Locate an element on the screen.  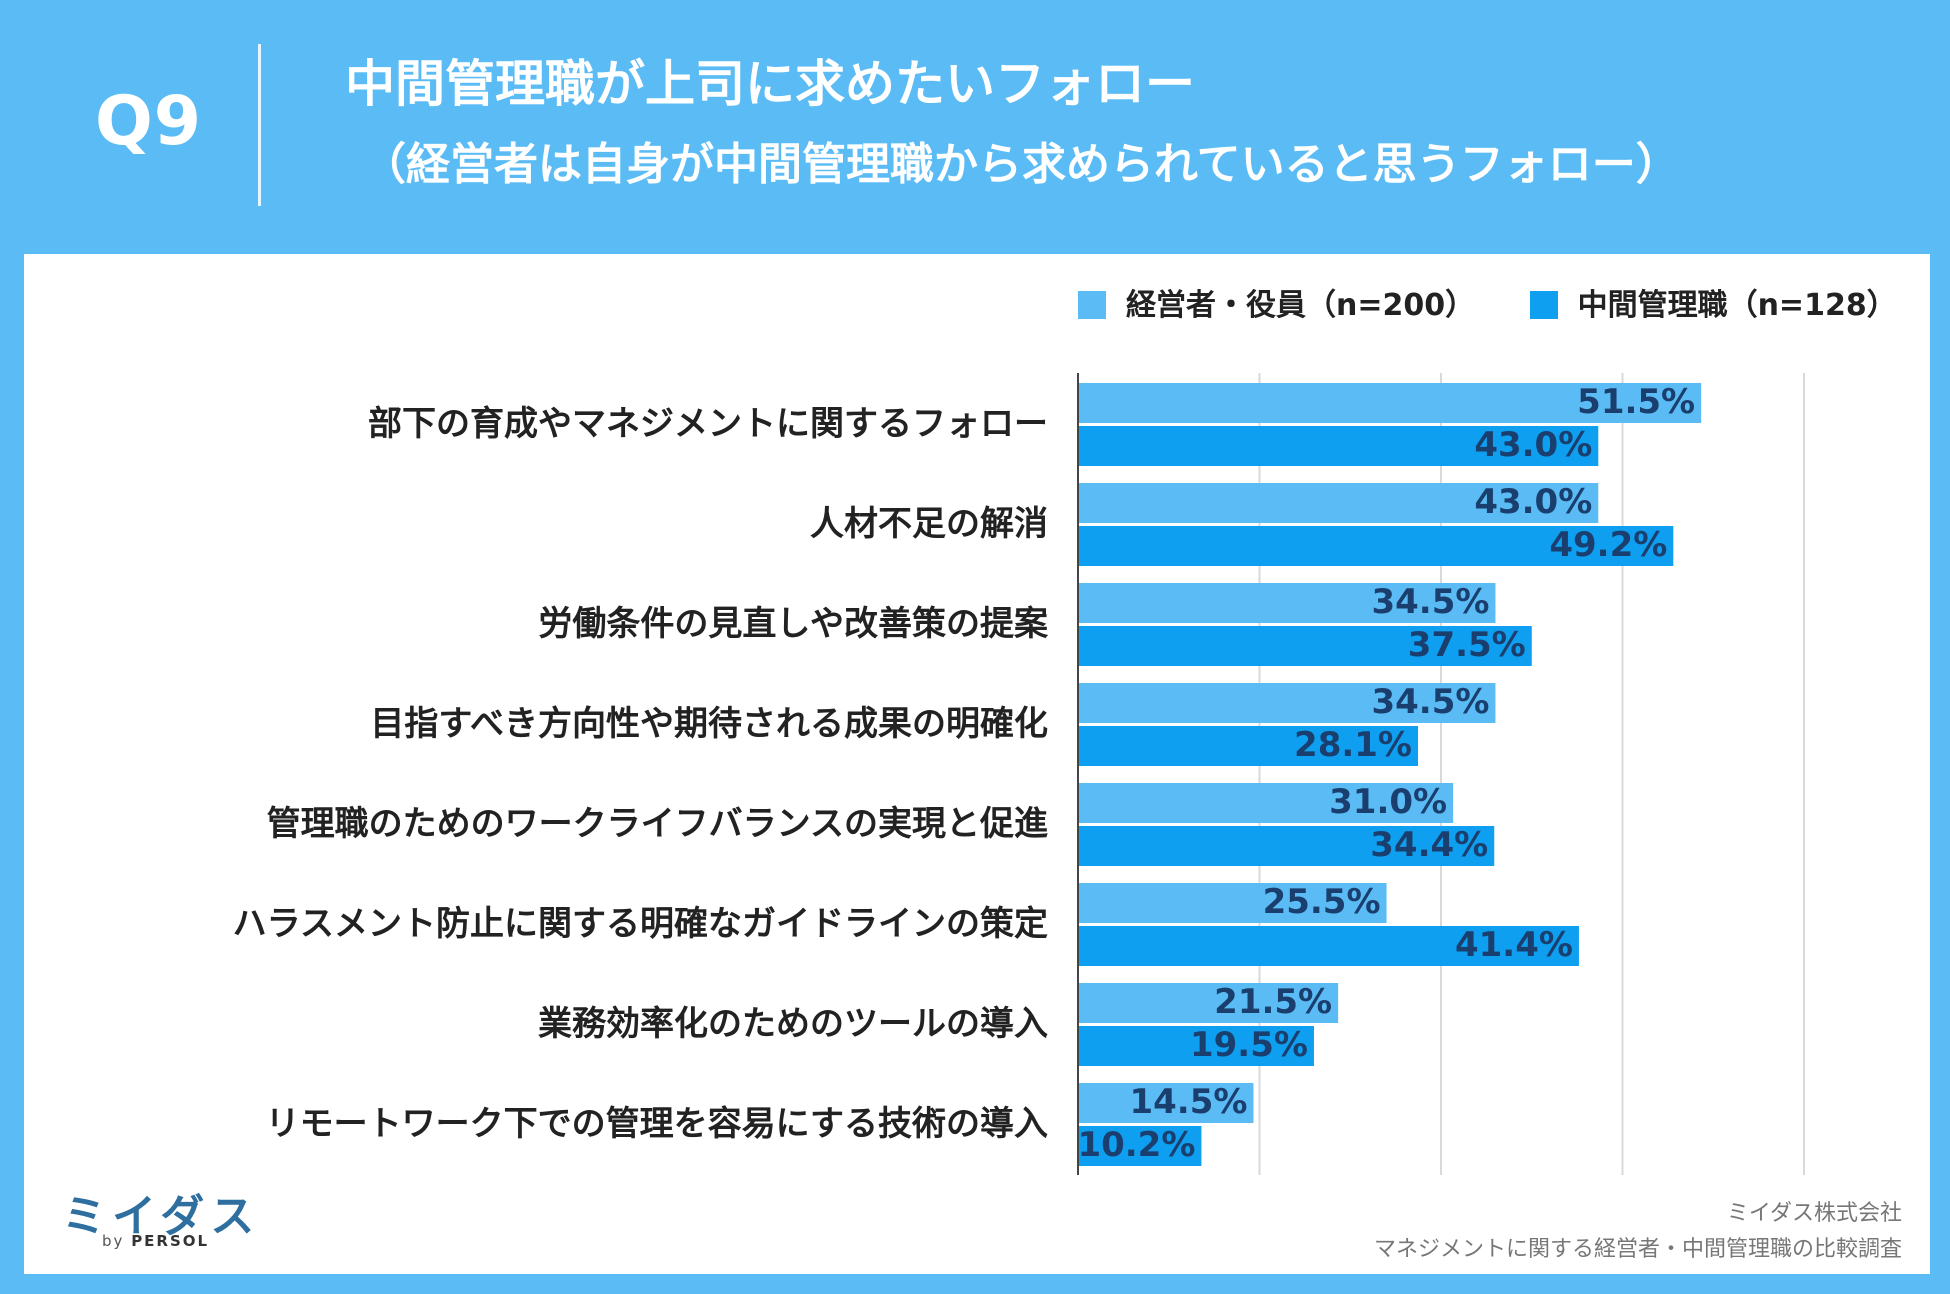
legend-item-executives: 経営者・役員（n=200） is located at coordinates (1276, 302).